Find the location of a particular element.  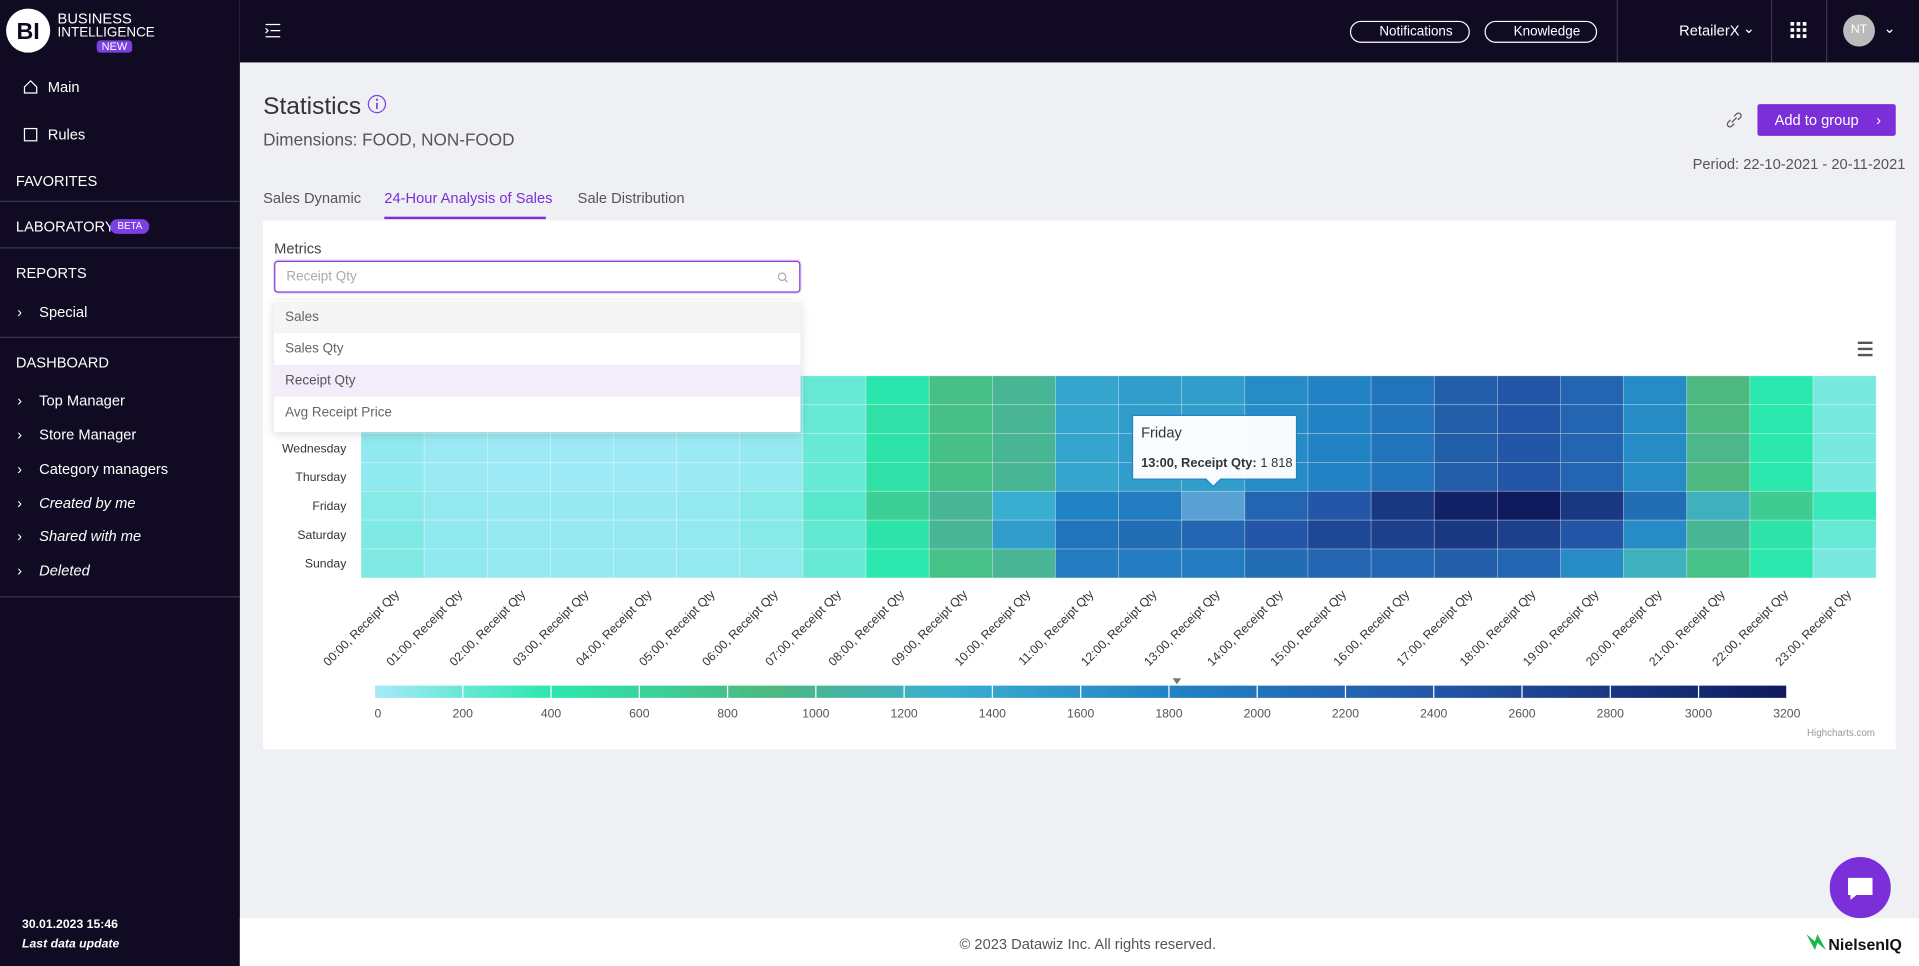

color-tick-label: 1200 is located at coordinates (904, 713).